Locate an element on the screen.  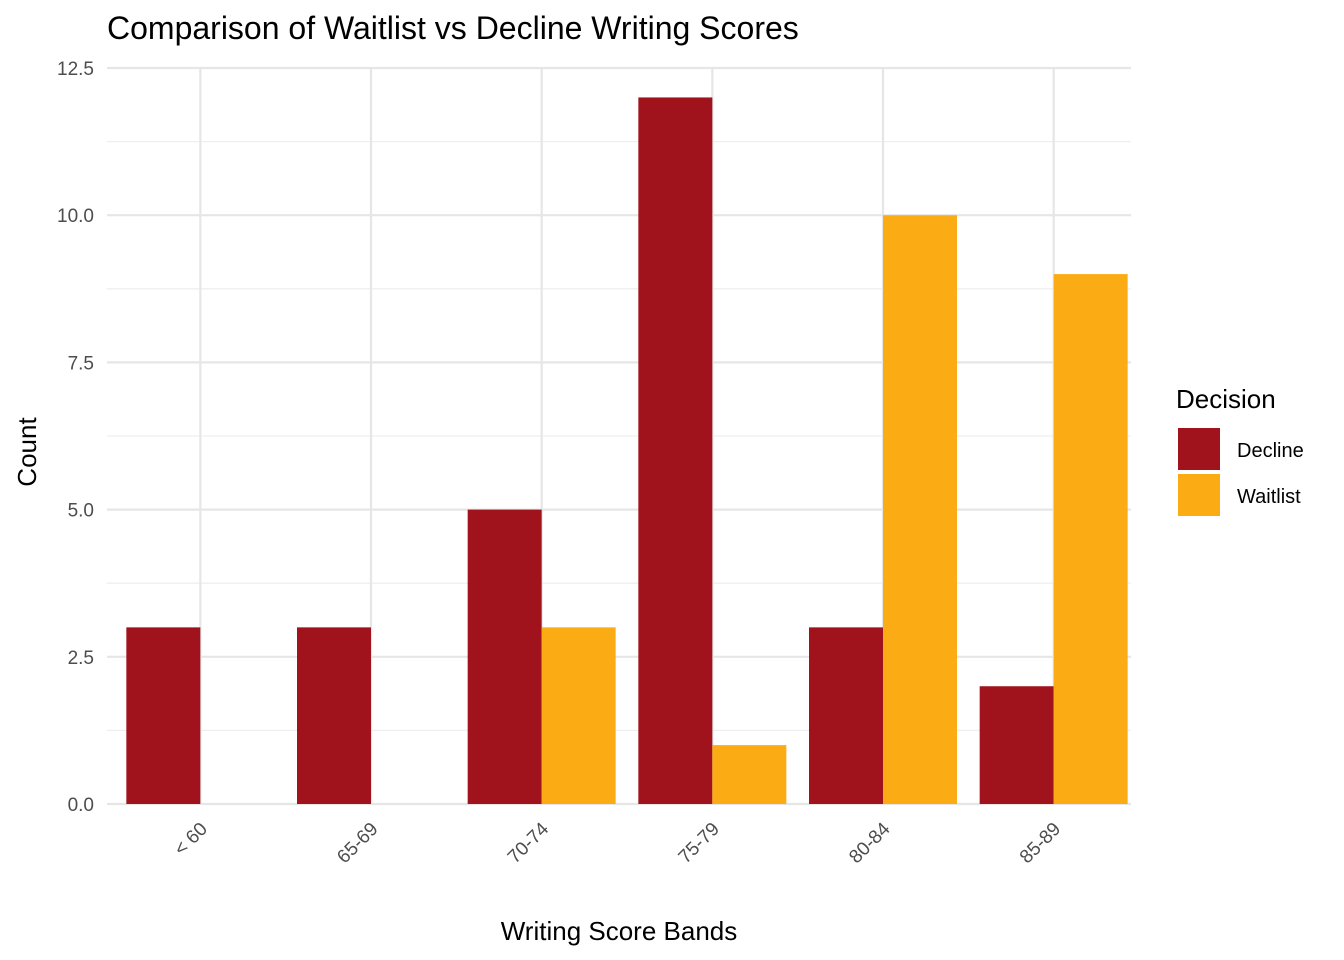
x-tick-label: 65-69 is located at coordinates (357, 843).